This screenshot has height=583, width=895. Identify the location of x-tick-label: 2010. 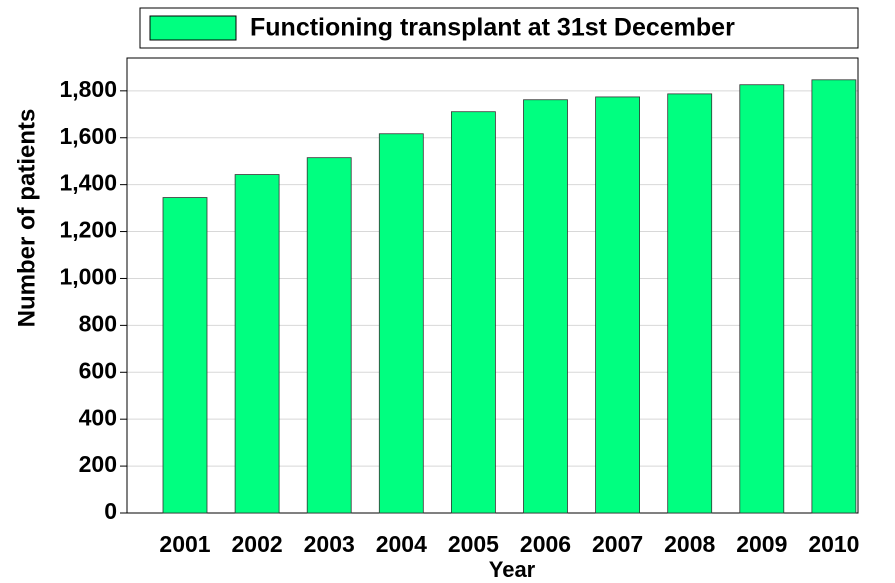
(833, 544).